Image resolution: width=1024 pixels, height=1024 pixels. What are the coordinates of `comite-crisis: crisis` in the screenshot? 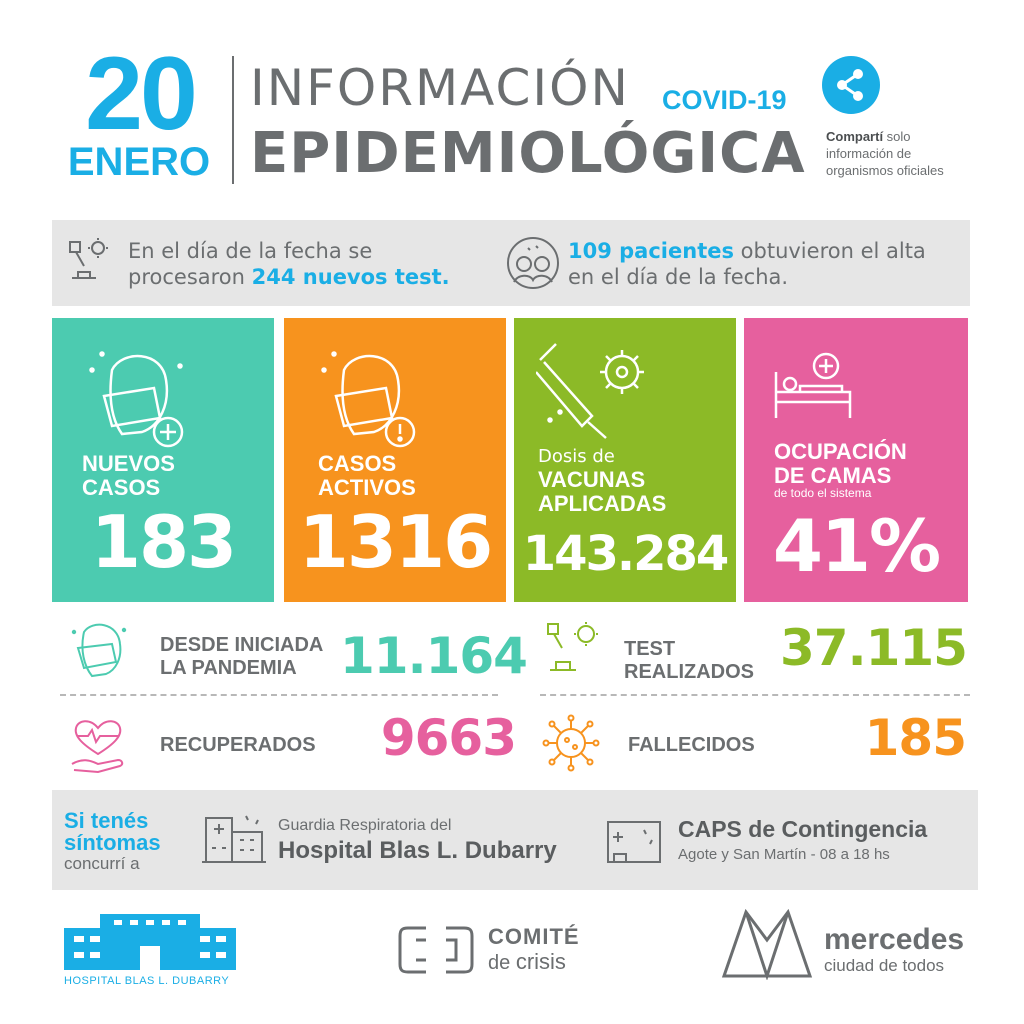 It's located at (540, 961).